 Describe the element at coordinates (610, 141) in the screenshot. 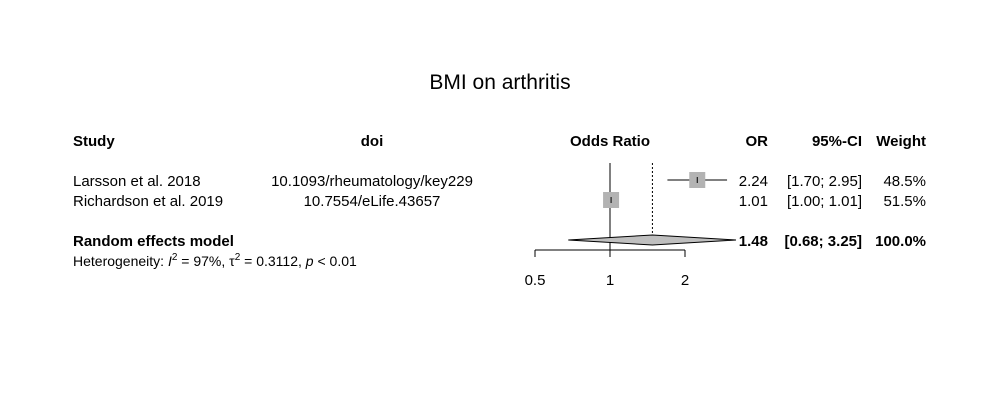

I see `header-odds-ratio: Odds Ratio` at that location.